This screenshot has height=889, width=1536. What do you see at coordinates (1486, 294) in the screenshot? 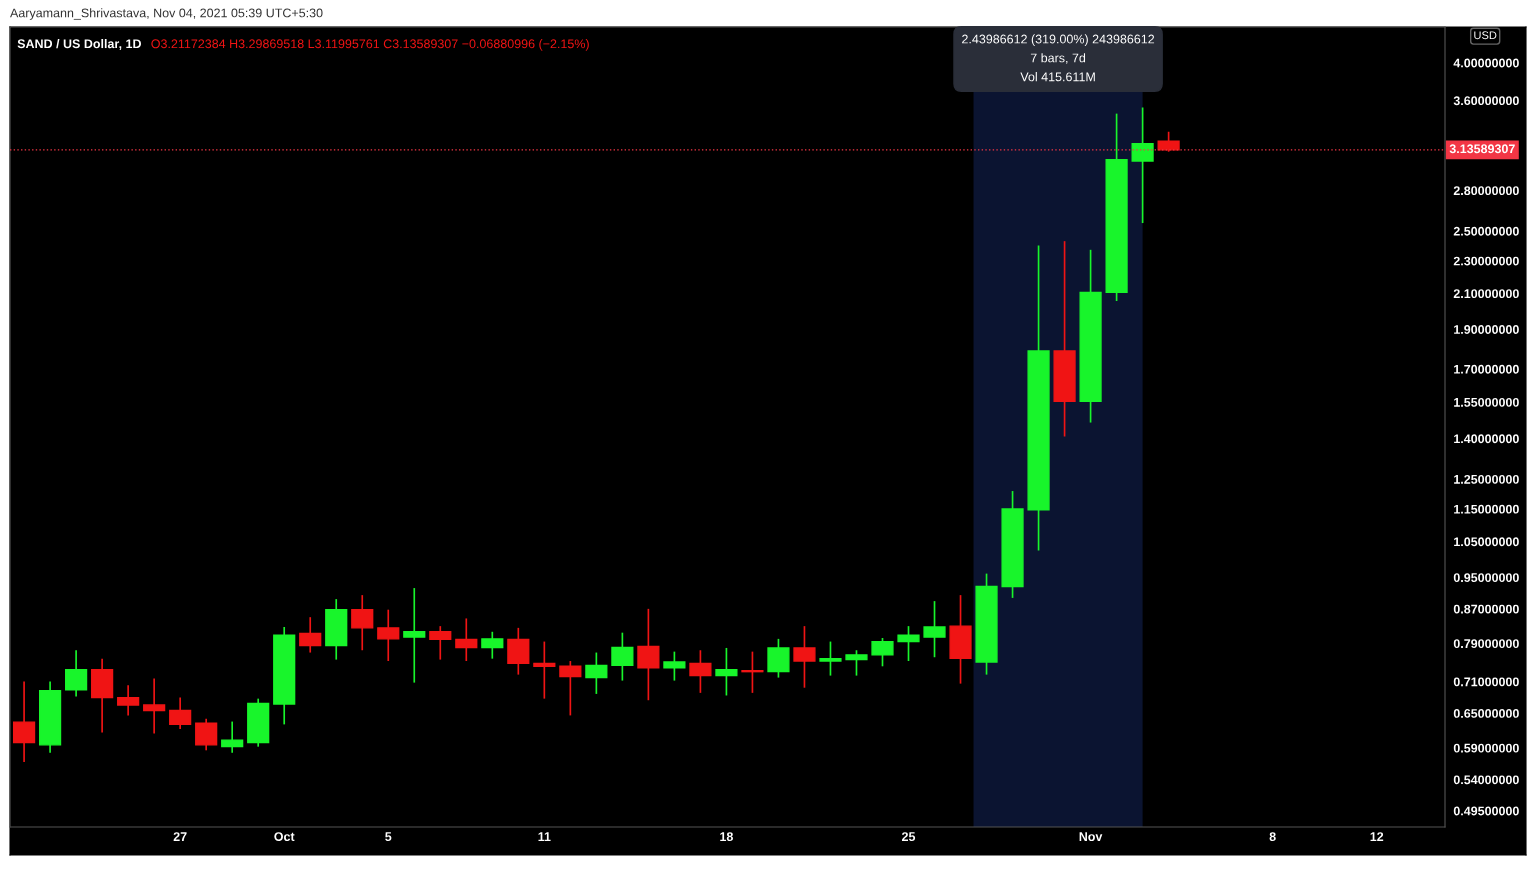
I see `y-tick-label: 2.10000000` at bounding box center [1486, 294].